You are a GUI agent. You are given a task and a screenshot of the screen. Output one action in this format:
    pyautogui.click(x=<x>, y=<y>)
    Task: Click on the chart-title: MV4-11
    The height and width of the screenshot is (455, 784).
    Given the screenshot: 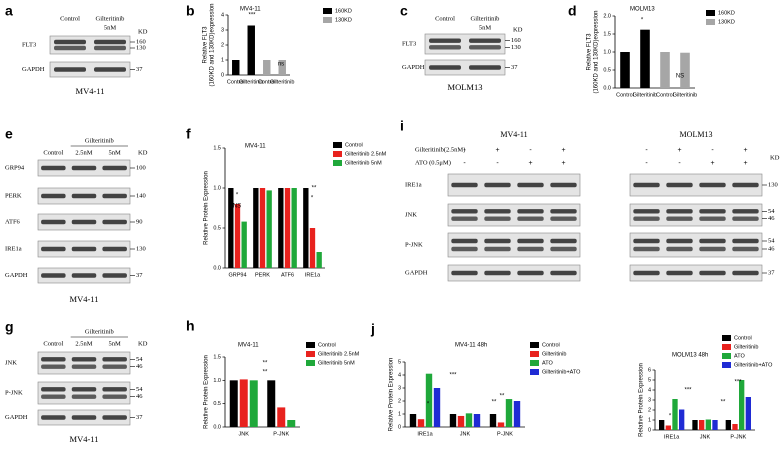 What is the action you would take?
    pyautogui.click(x=248, y=346)
    